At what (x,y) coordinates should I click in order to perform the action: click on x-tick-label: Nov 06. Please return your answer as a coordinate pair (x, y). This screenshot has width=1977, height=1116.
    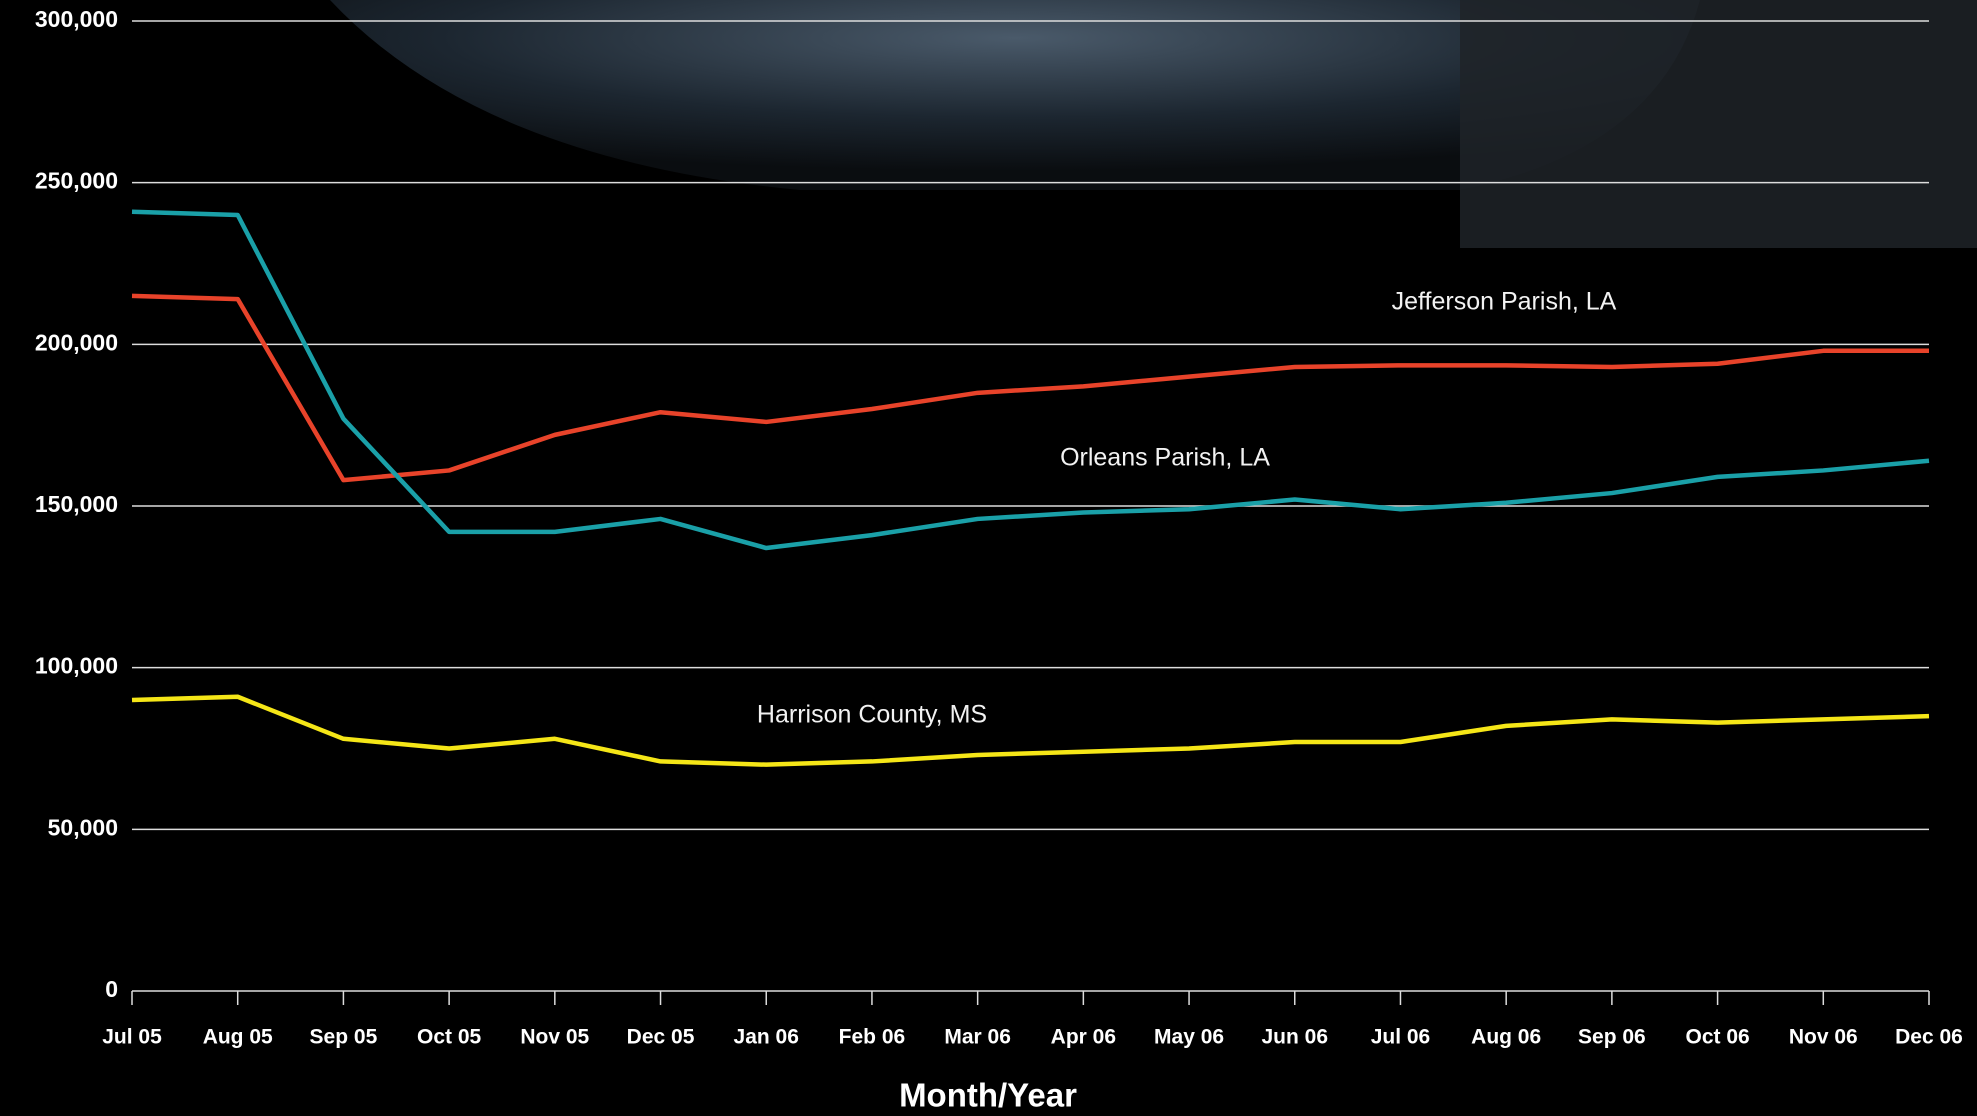
    Looking at the image, I should click on (1823, 1037).